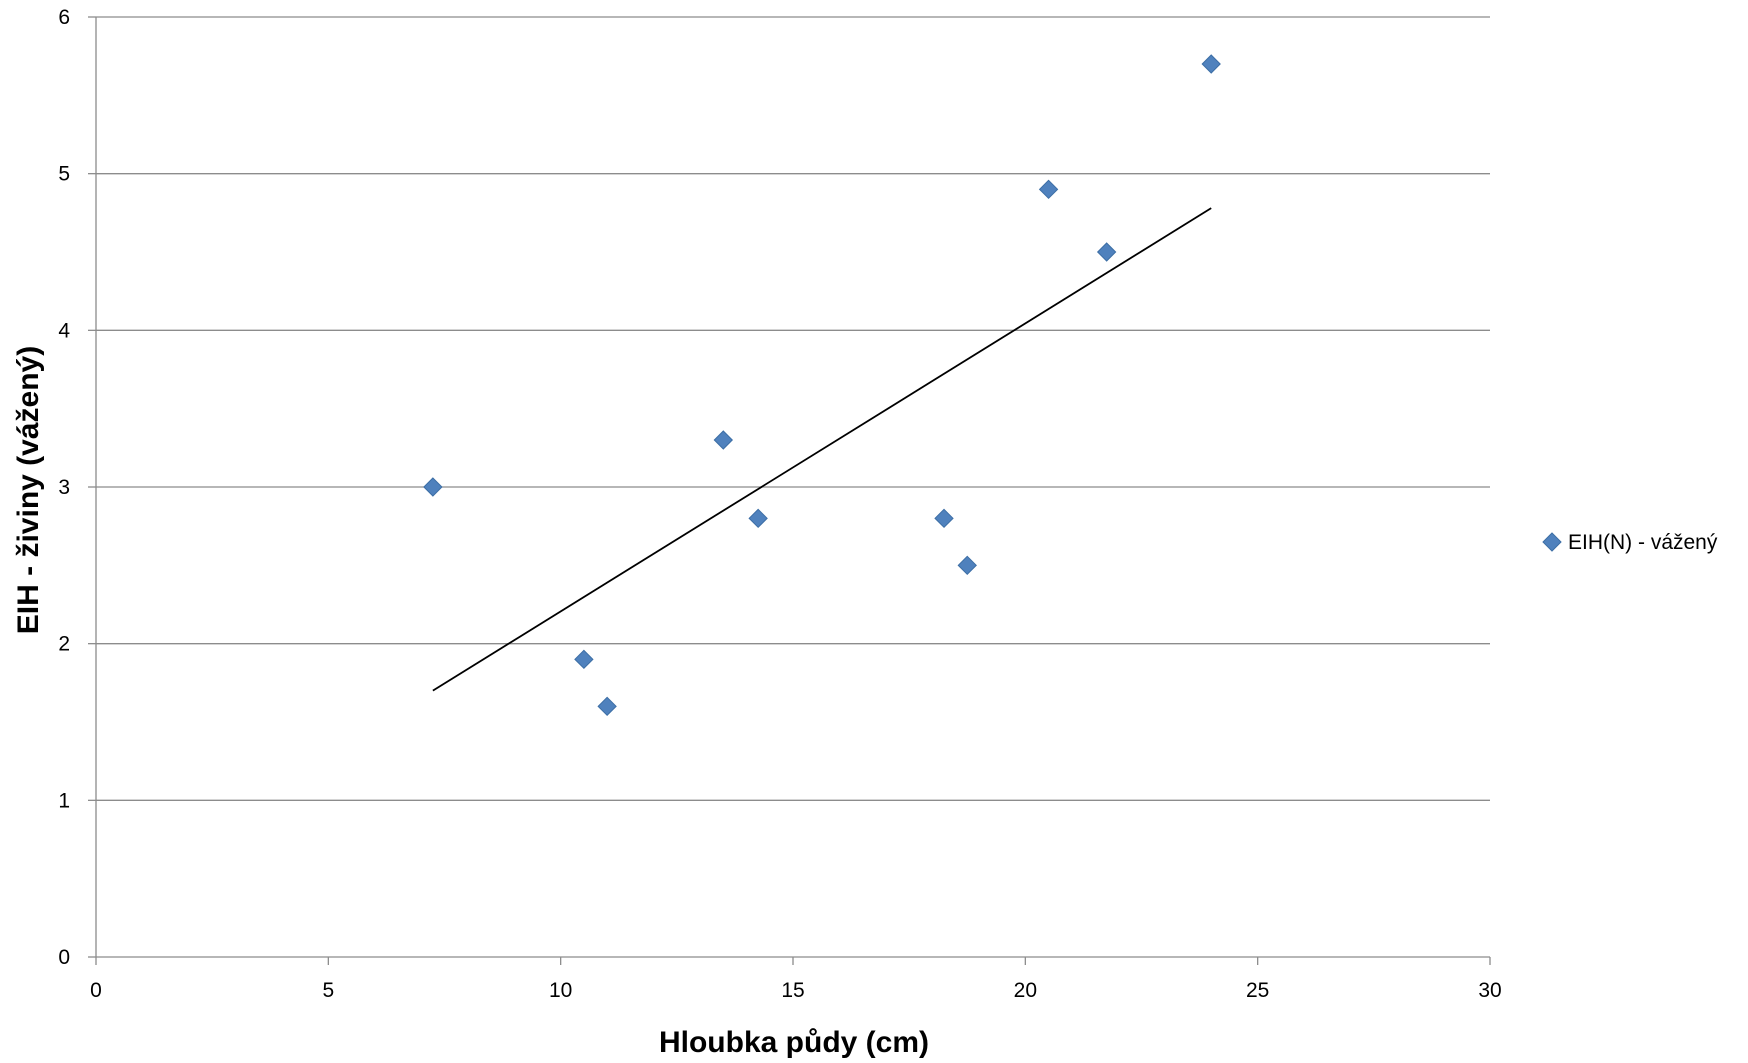 Image resolution: width=1748 pixels, height=1063 pixels. Describe the element at coordinates (64, 487) in the screenshot. I see `y-tick-label: 3` at that location.